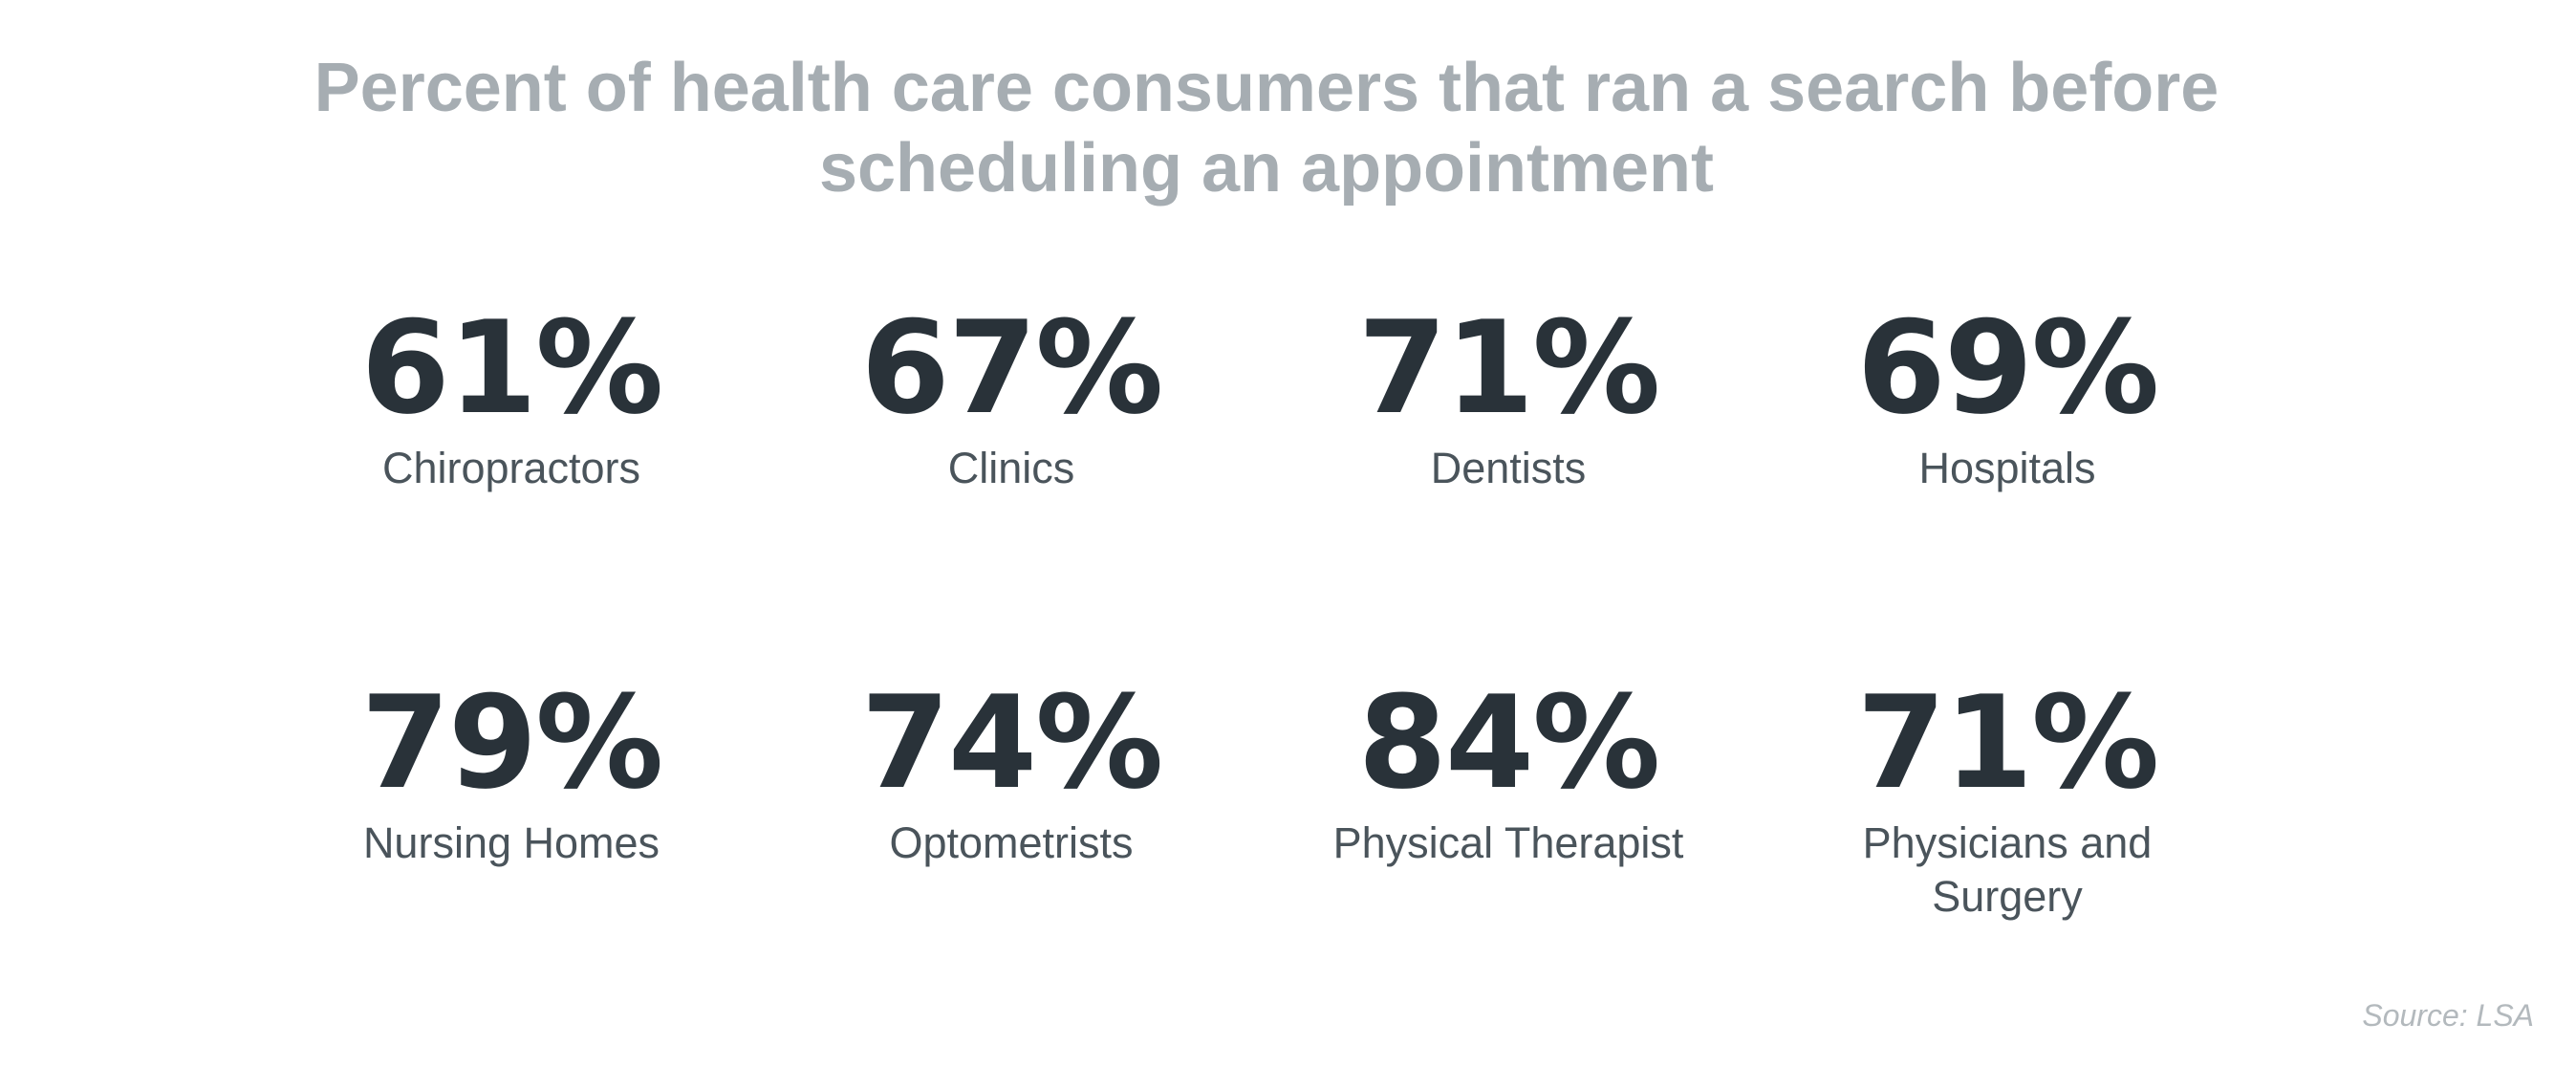  Describe the element at coordinates (2008, 369) in the screenshot. I see `stat-value: 69%` at that location.